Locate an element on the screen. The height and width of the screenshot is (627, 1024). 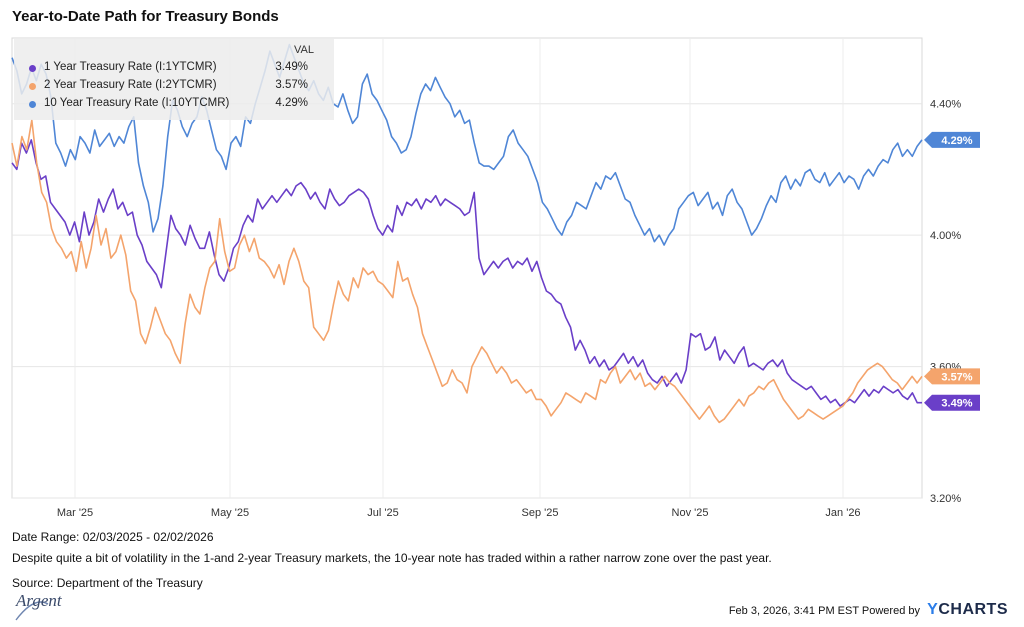
end-label-text: 4.29% is located at coordinates (956, 141).